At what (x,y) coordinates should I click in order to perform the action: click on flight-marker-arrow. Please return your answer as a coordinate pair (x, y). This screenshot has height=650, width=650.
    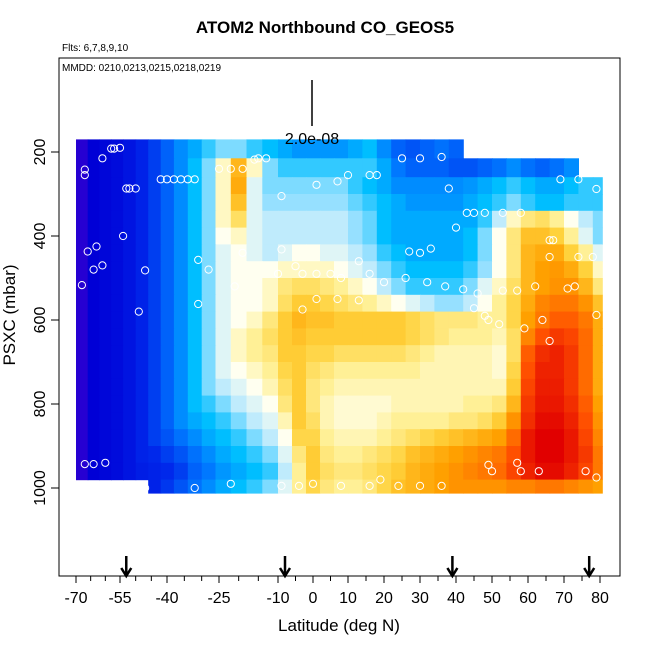
    Looking at the image, I should click on (285, 567).